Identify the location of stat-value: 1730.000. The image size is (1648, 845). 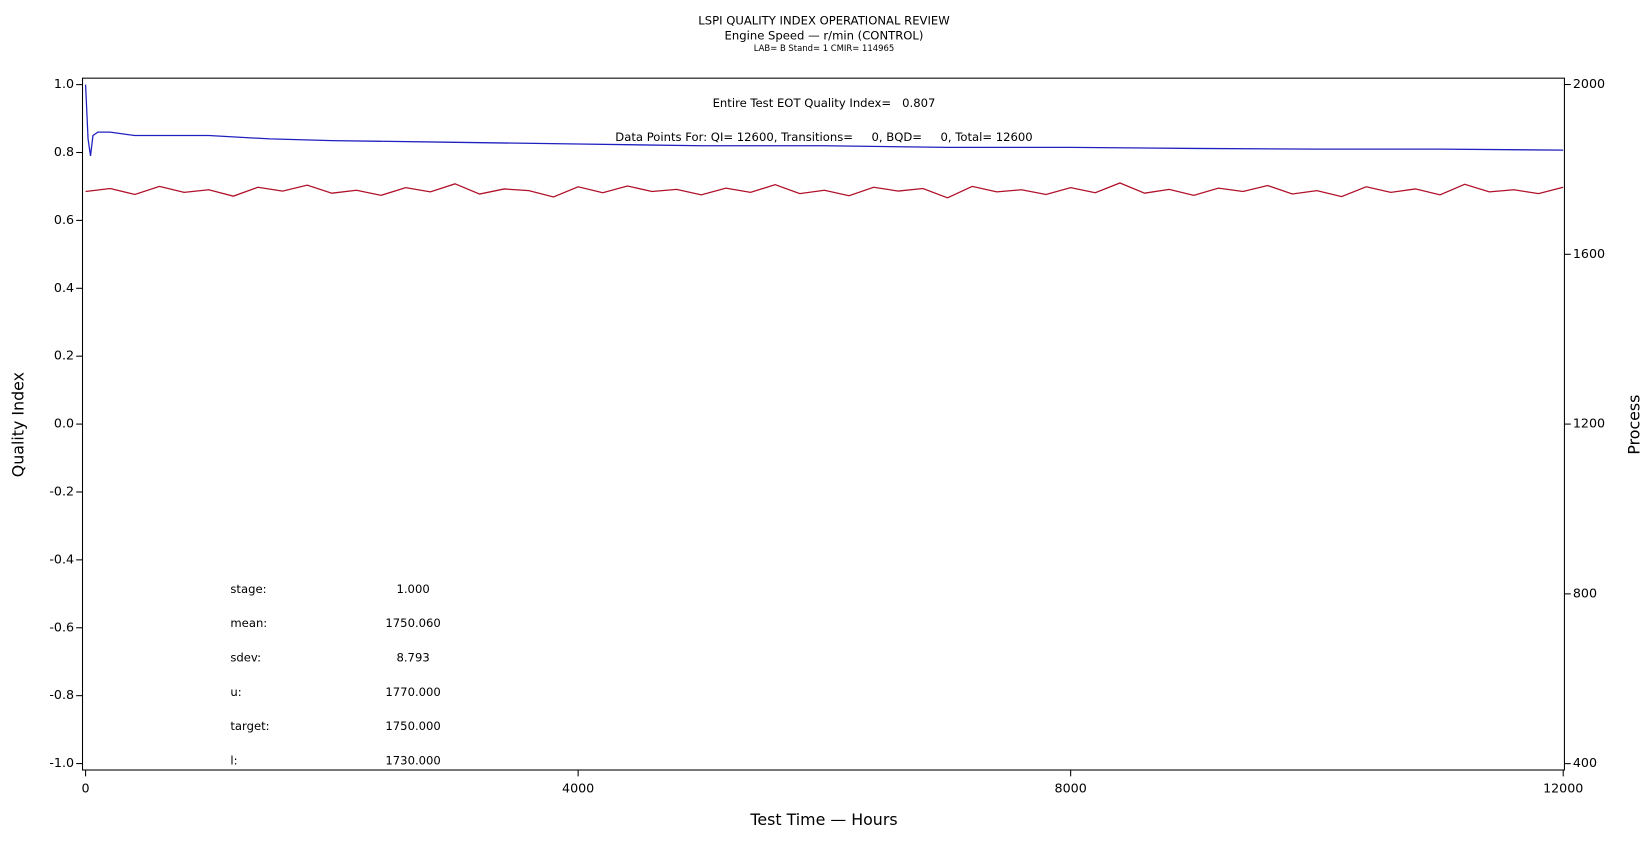
(412, 761).